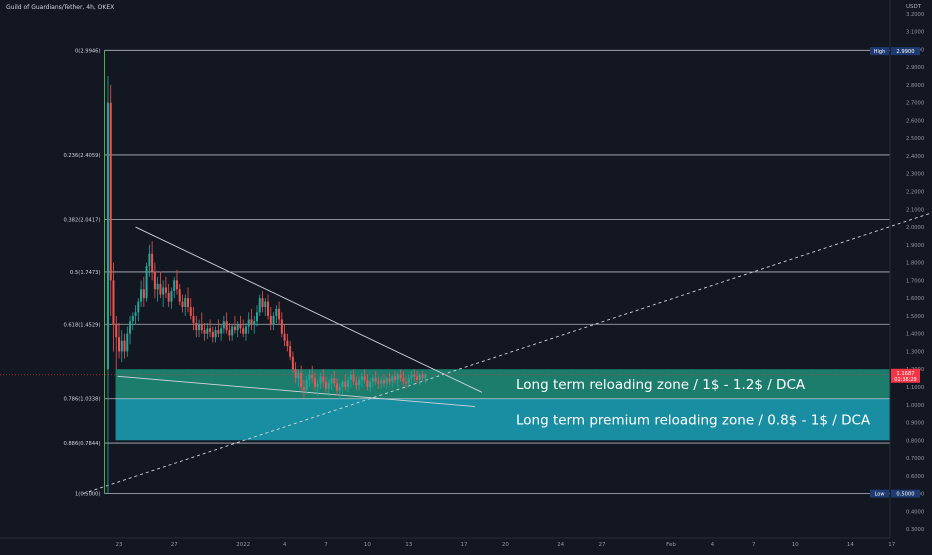  Describe the element at coordinates (850, 545) in the screenshot. I see `x-tick-label: 14` at that location.